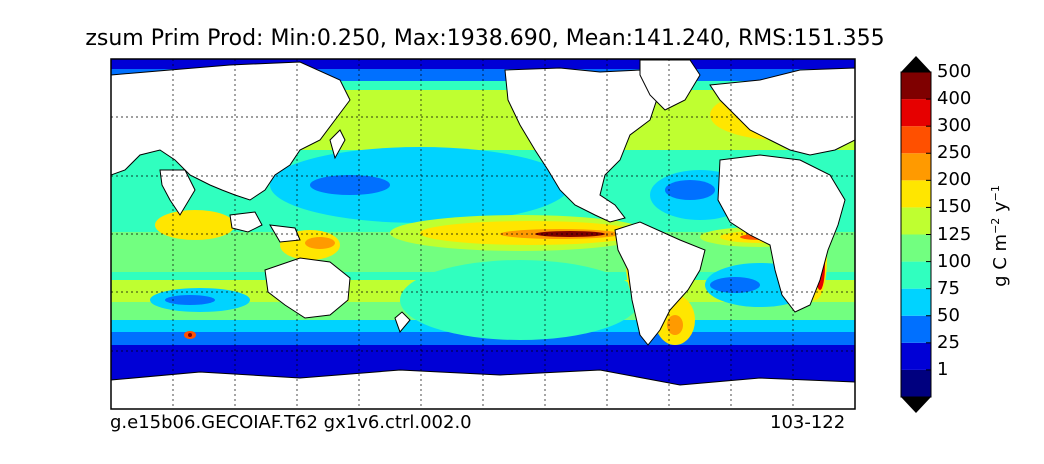 The height and width of the screenshot is (464, 1044). I want to click on colorbar-tick-label: 300, so click(954, 126).